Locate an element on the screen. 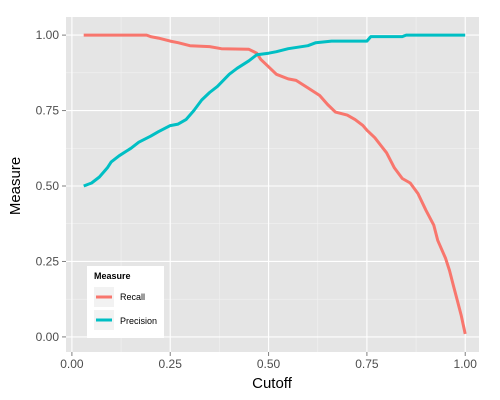 Image resolution: width=500 pixels, height=400 pixels. x-tick-label: 1.00 is located at coordinates (466, 364).